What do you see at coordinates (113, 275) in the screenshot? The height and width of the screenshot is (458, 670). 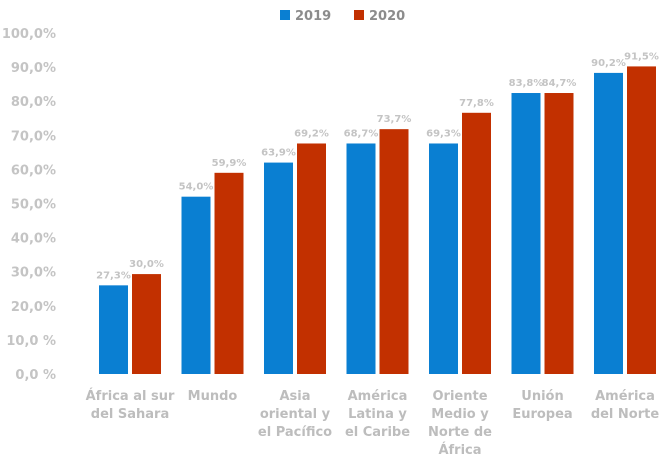 I see `data-label: 27,3%` at bounding box center [113, 275].